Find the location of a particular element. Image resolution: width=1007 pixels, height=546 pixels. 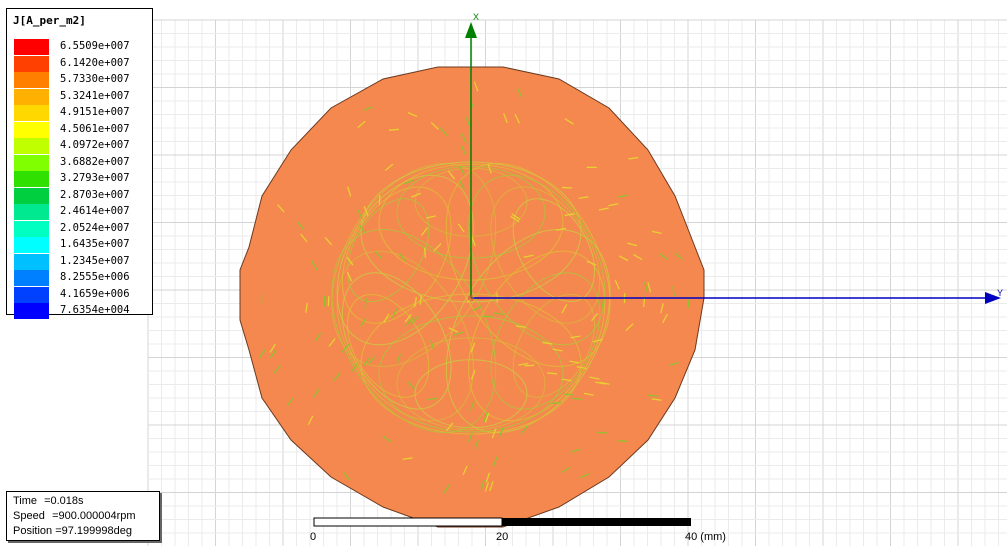

x-axis-label: X is located at coordinates (476, 17).